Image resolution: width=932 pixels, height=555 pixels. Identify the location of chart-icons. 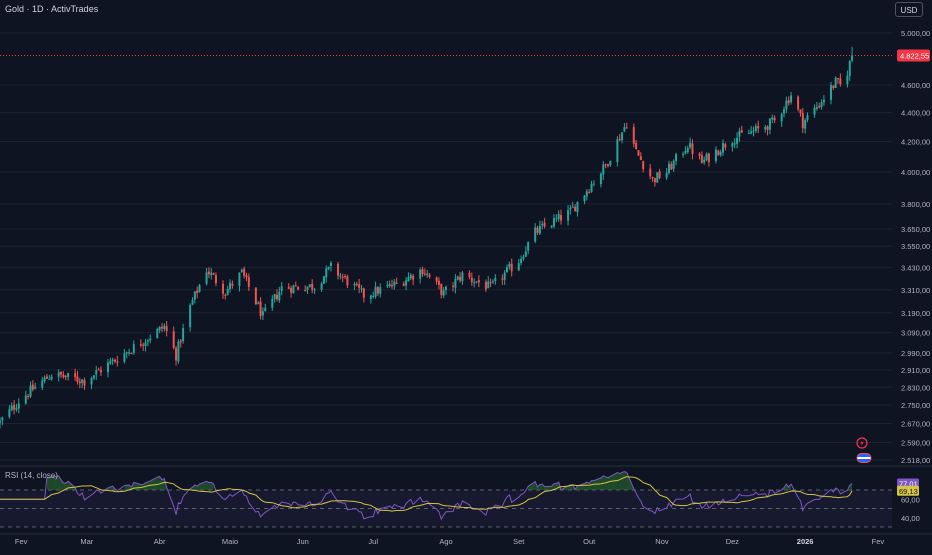
(864, 450).